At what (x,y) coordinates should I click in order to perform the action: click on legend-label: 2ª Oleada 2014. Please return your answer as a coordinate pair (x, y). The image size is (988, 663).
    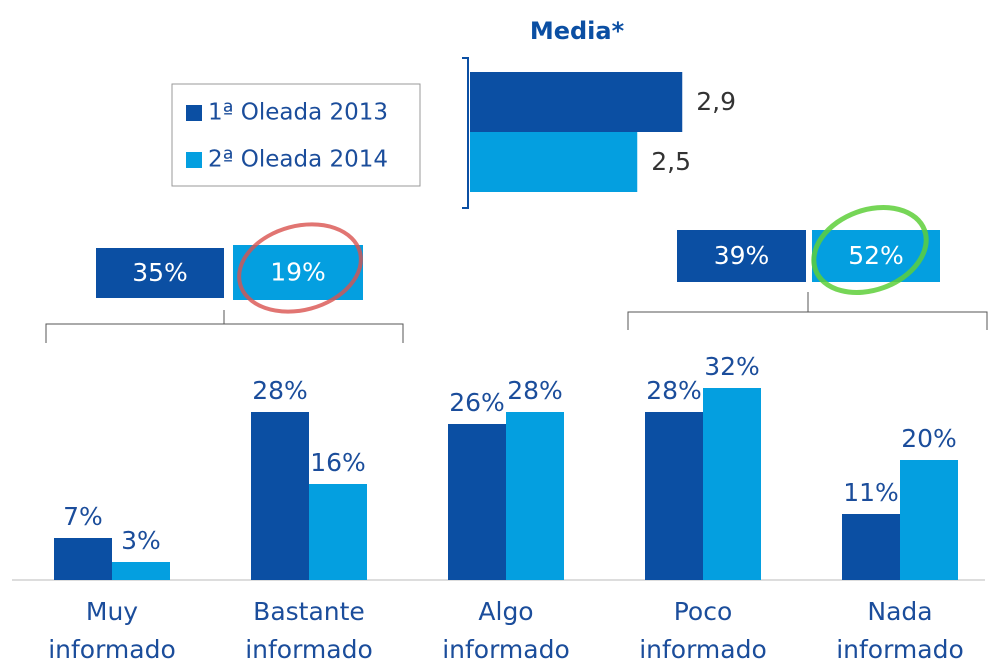
    Looking at the image, I should click on (298, 160).